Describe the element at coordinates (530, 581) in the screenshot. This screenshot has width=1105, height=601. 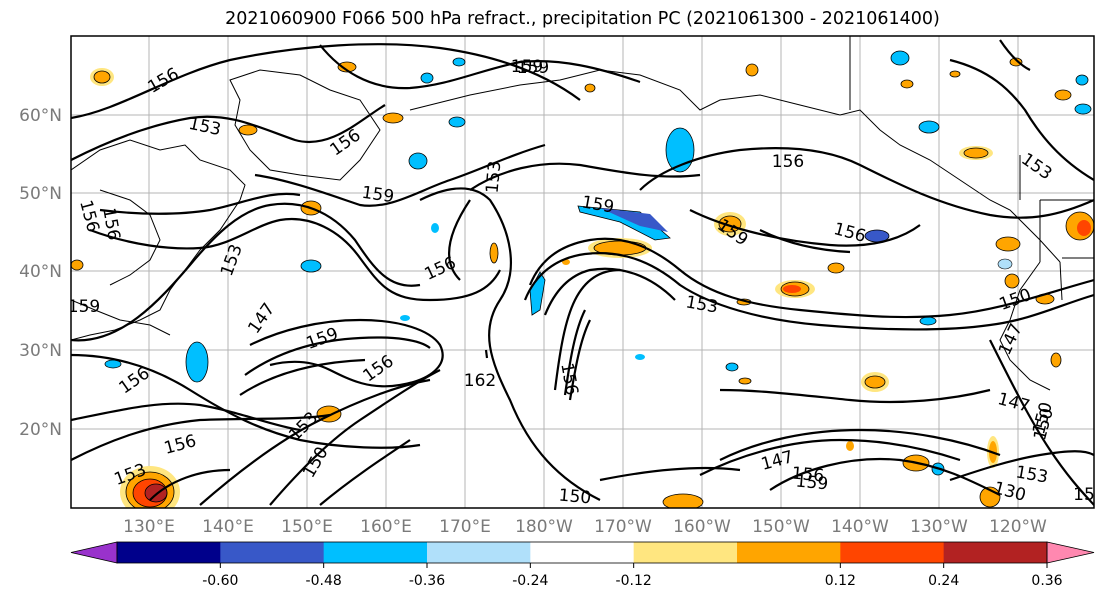
I see `colorbar-tick-label: -0.24` at that location.